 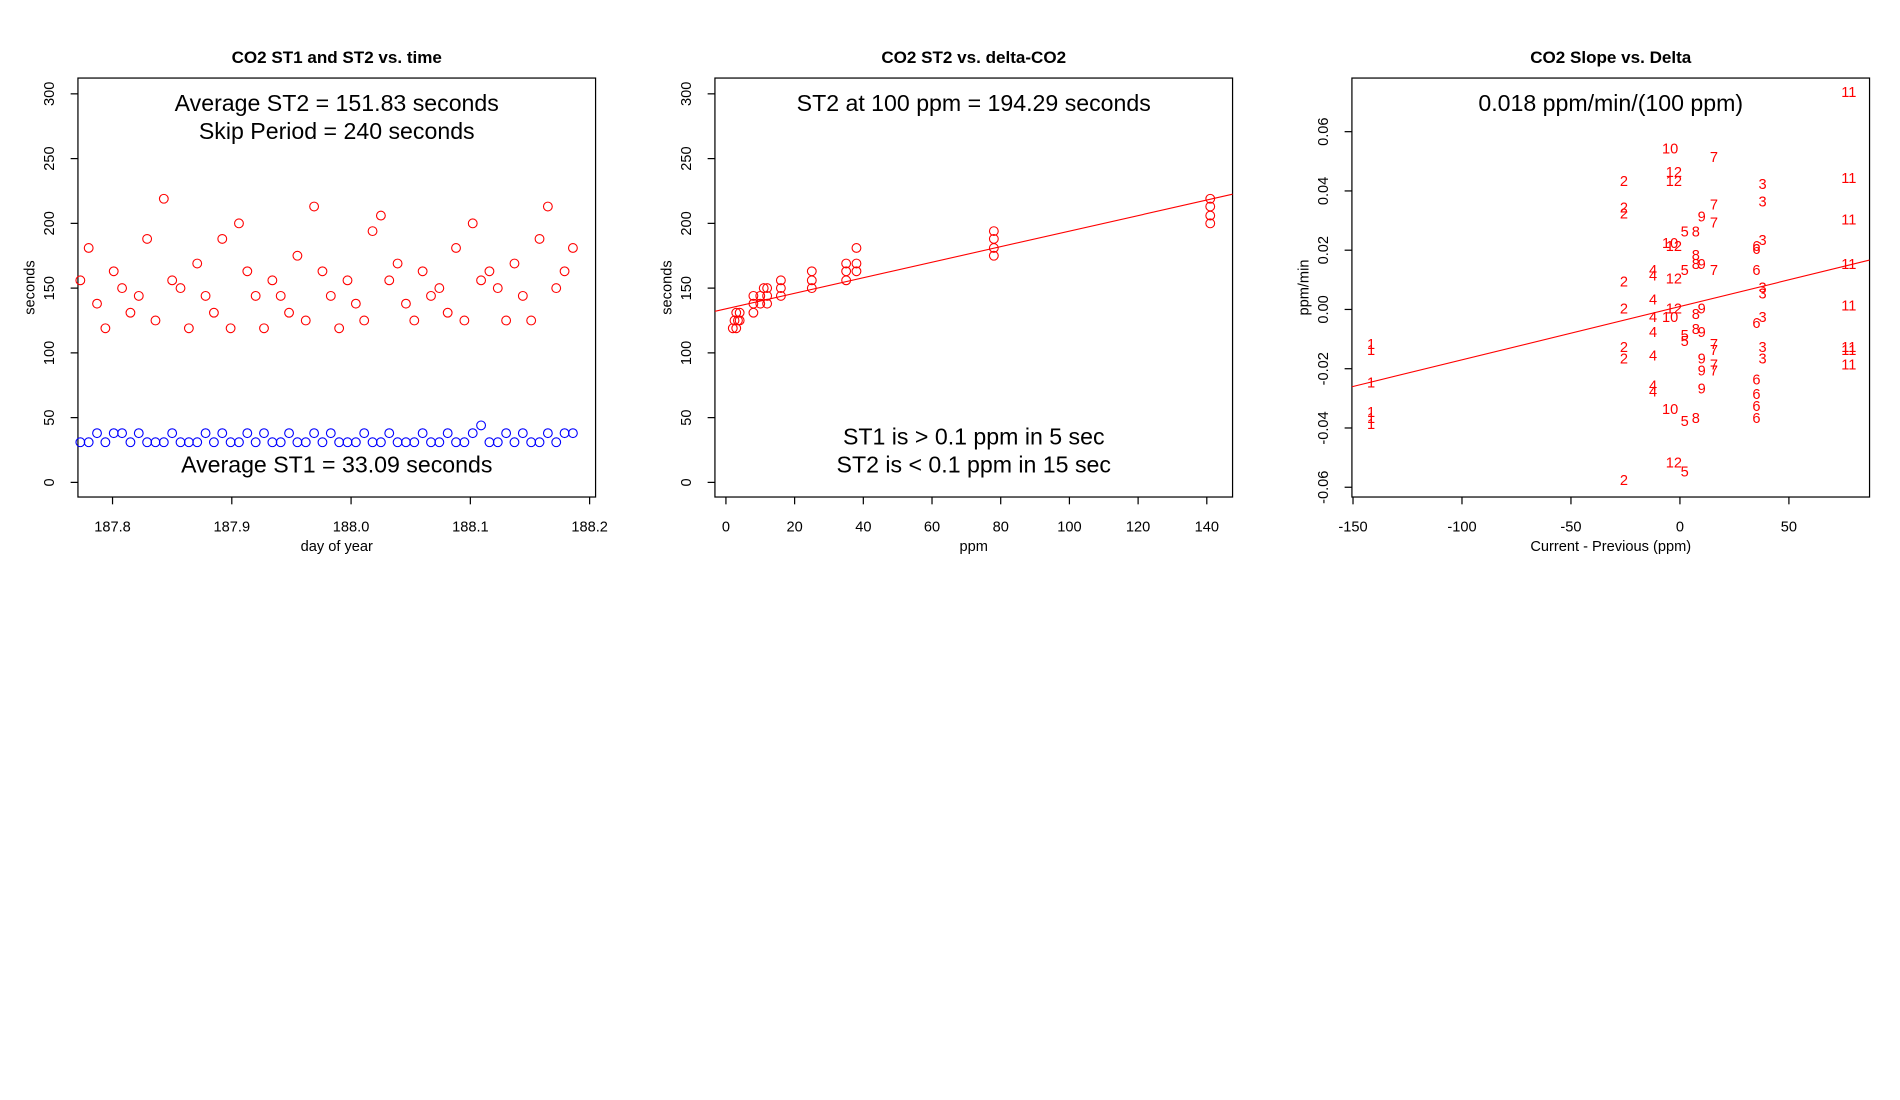 What do you see at coordinates (863, 527) in the screenshot?
I see `x-tick-label: 40` at bounding box center [863, 527].